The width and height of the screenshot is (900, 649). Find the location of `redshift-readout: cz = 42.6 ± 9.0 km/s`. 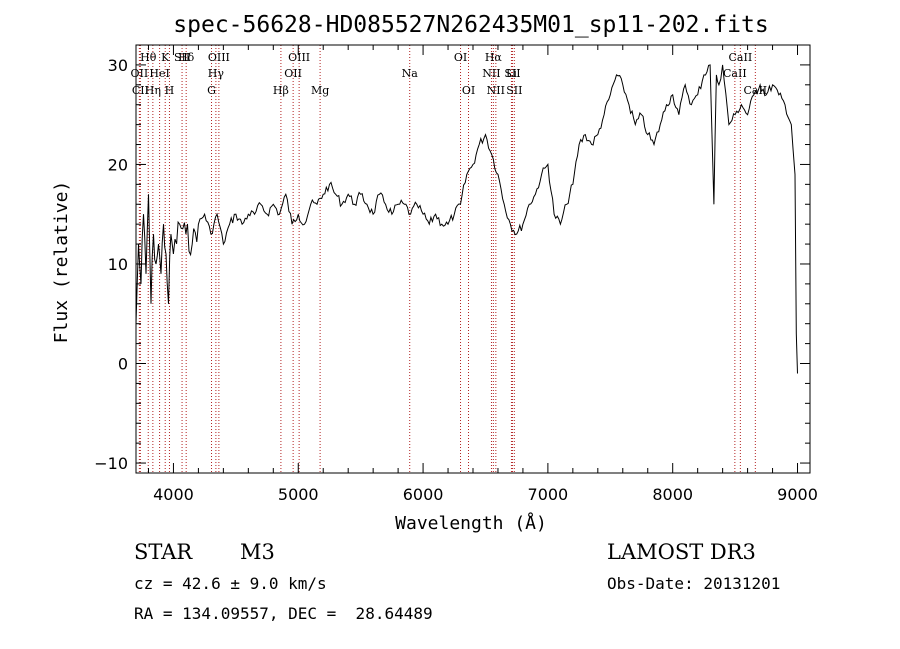

redshift-readout: cz = 42.6 ± 9.0 km/s is located at coordinates (230, 583).